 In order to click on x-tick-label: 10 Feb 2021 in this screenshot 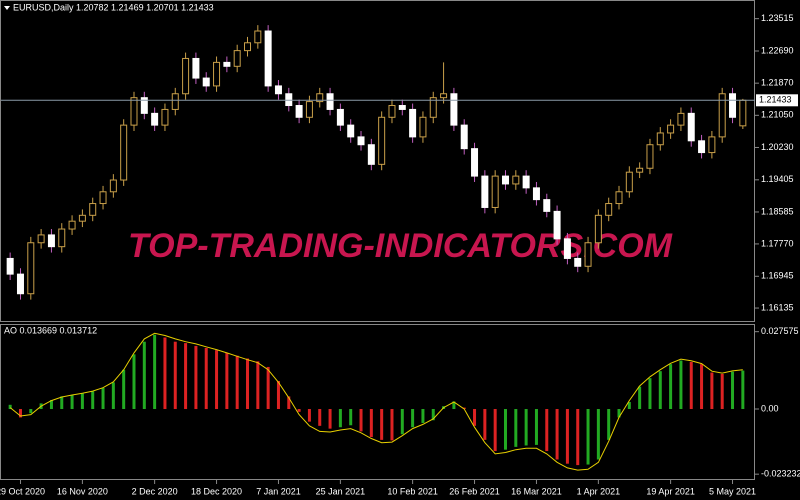, I will do `click(412, 491)`.